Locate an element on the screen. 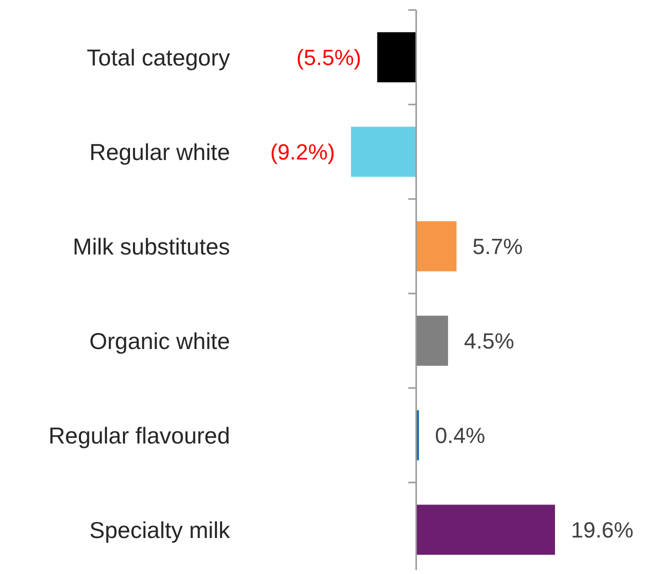 This screenshot has height=574, width=647. data-label: 4.5% is located at coordinates (489, 341).